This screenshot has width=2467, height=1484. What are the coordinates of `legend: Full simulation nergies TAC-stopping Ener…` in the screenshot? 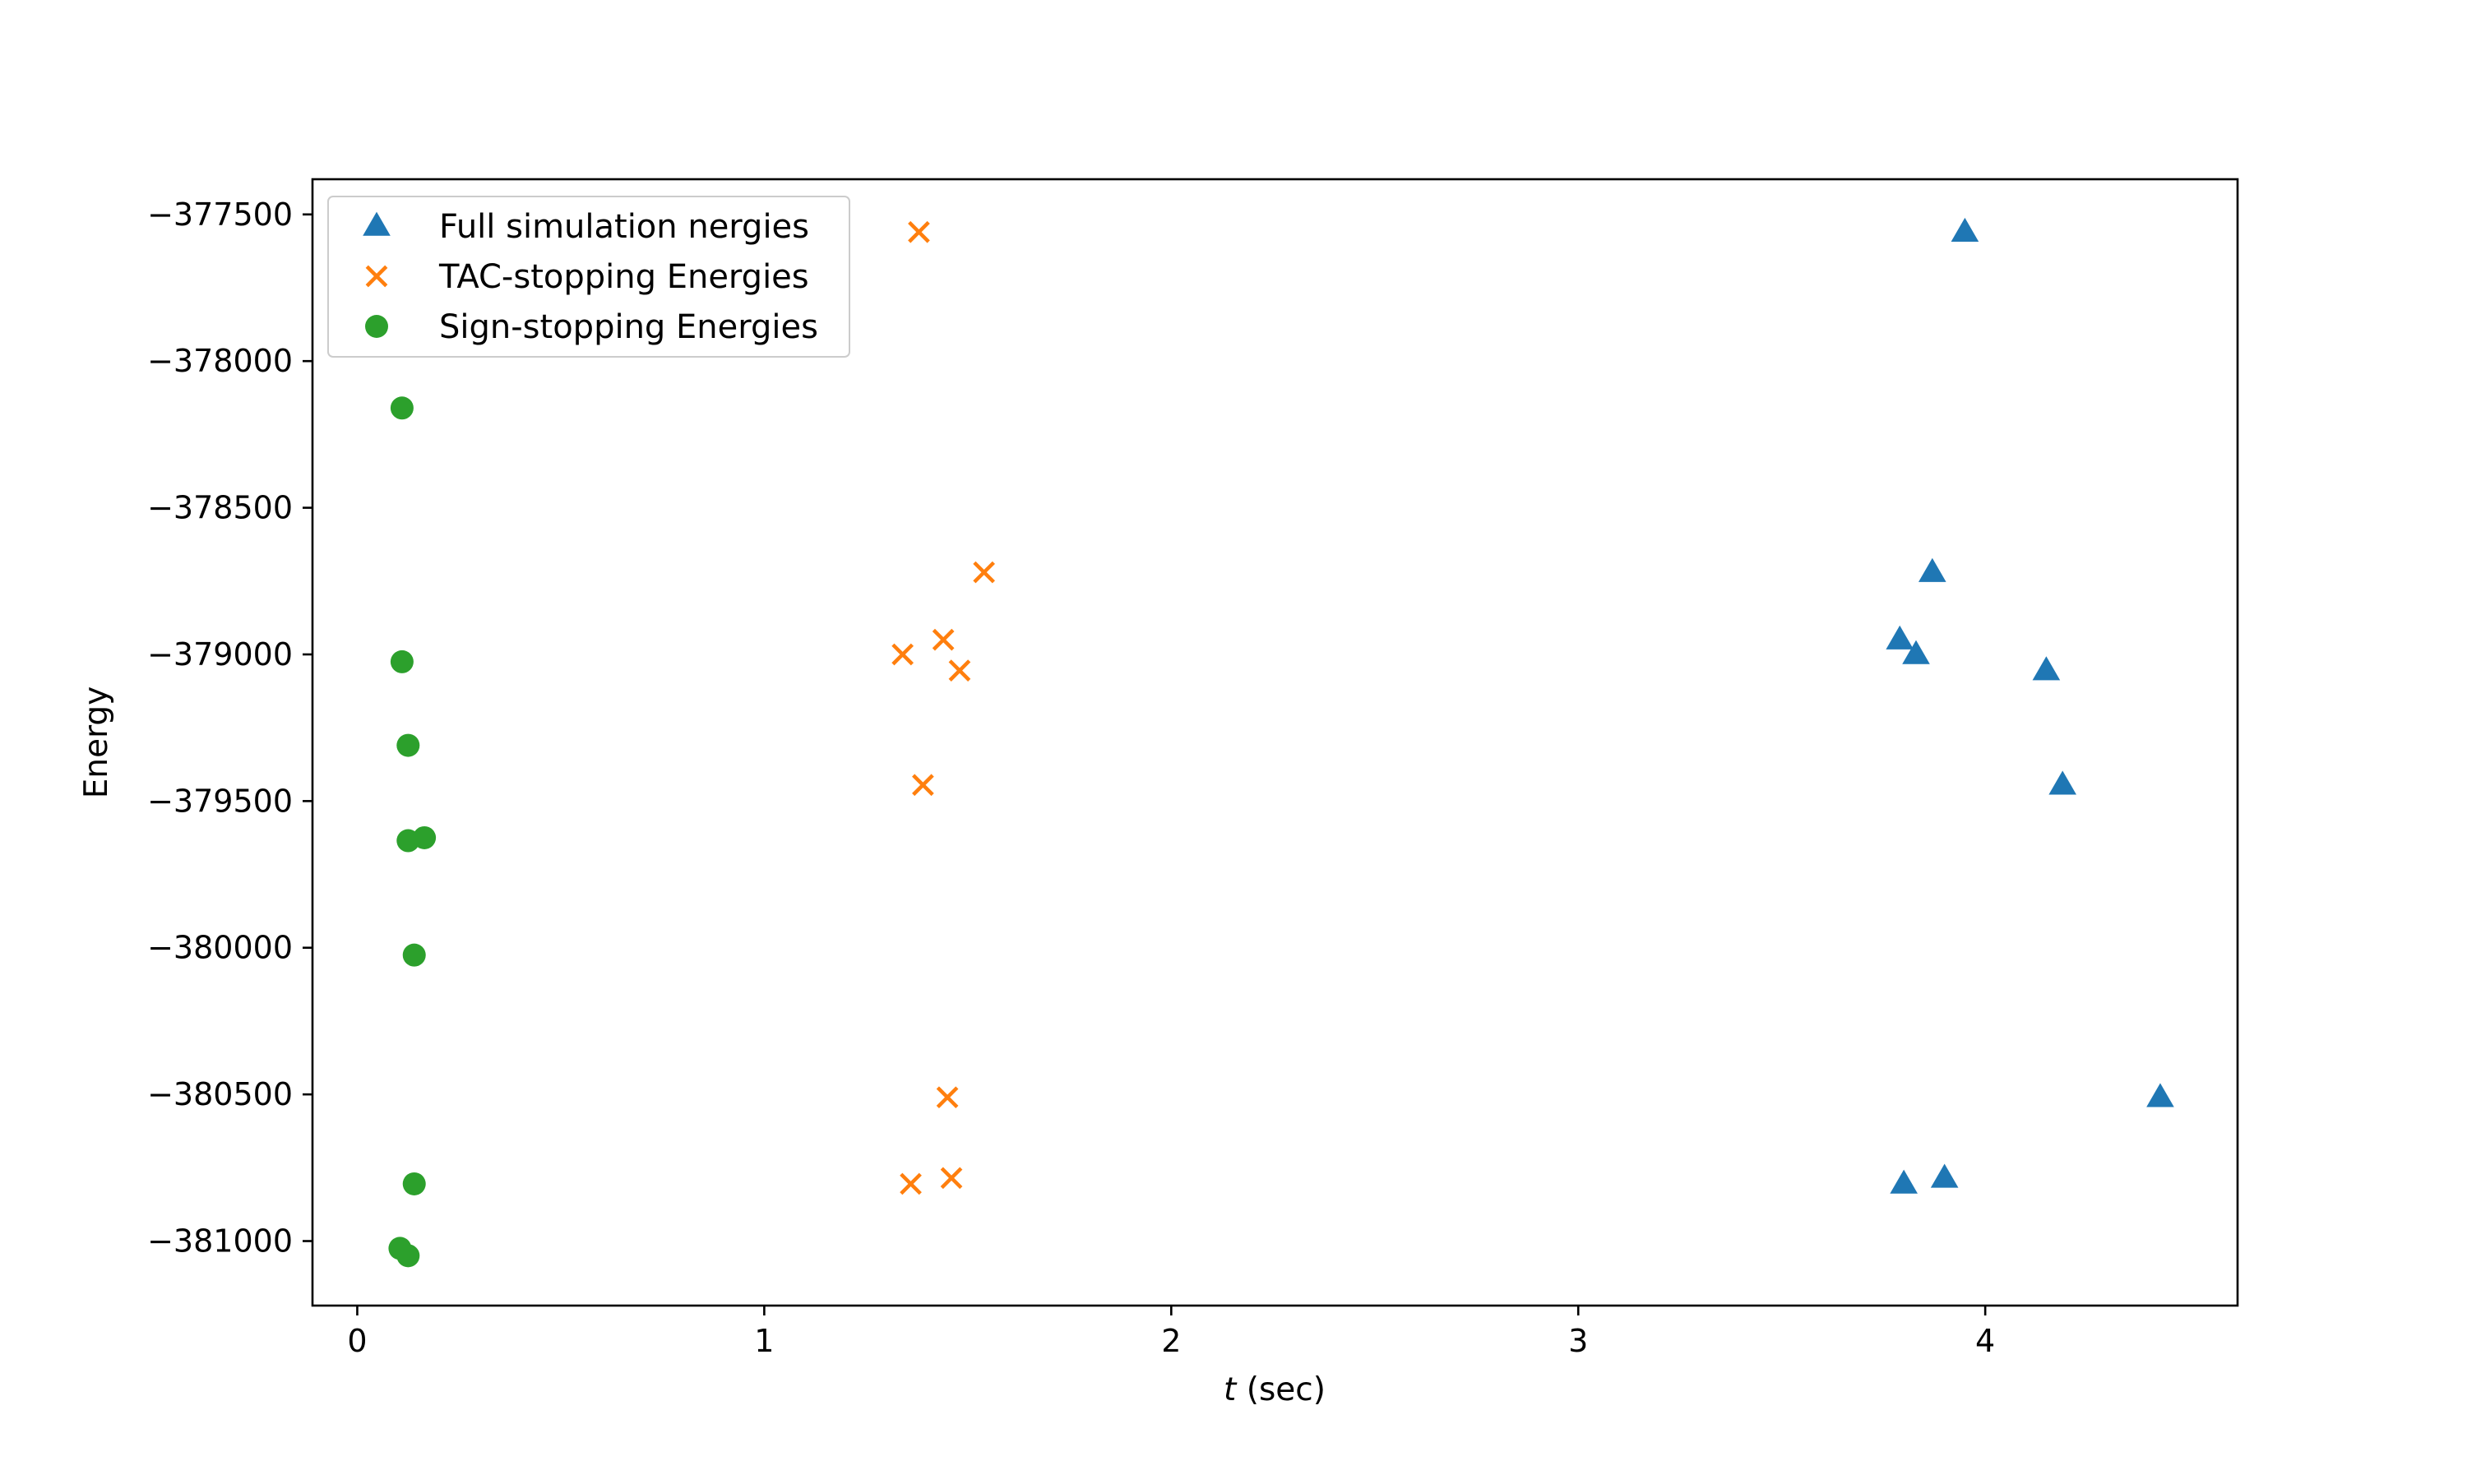 It's located at (589, 277).